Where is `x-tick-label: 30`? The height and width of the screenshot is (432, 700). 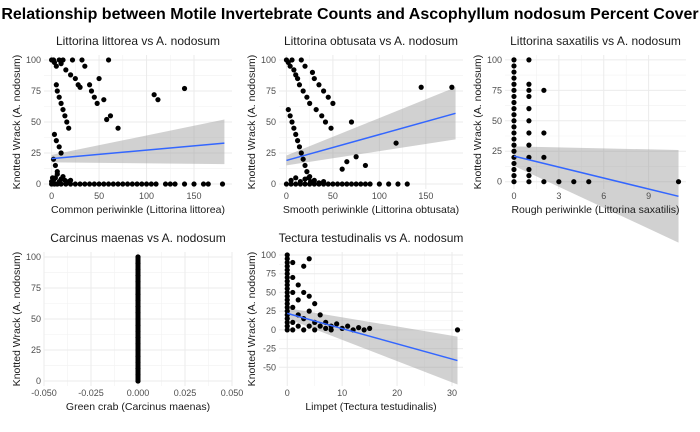 x-tick-label: 30 is located at coordinates (452, 393).